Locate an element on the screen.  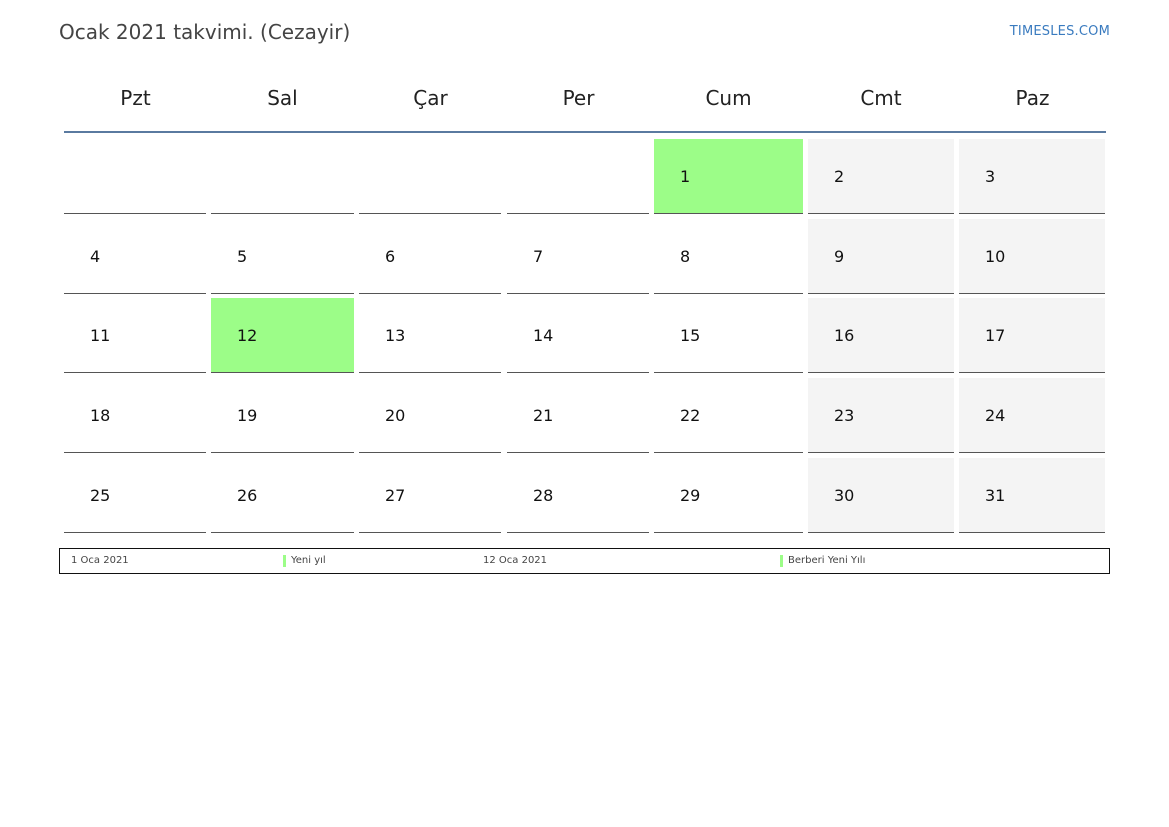
day-number: 15 is located at coordinates (690, 335).